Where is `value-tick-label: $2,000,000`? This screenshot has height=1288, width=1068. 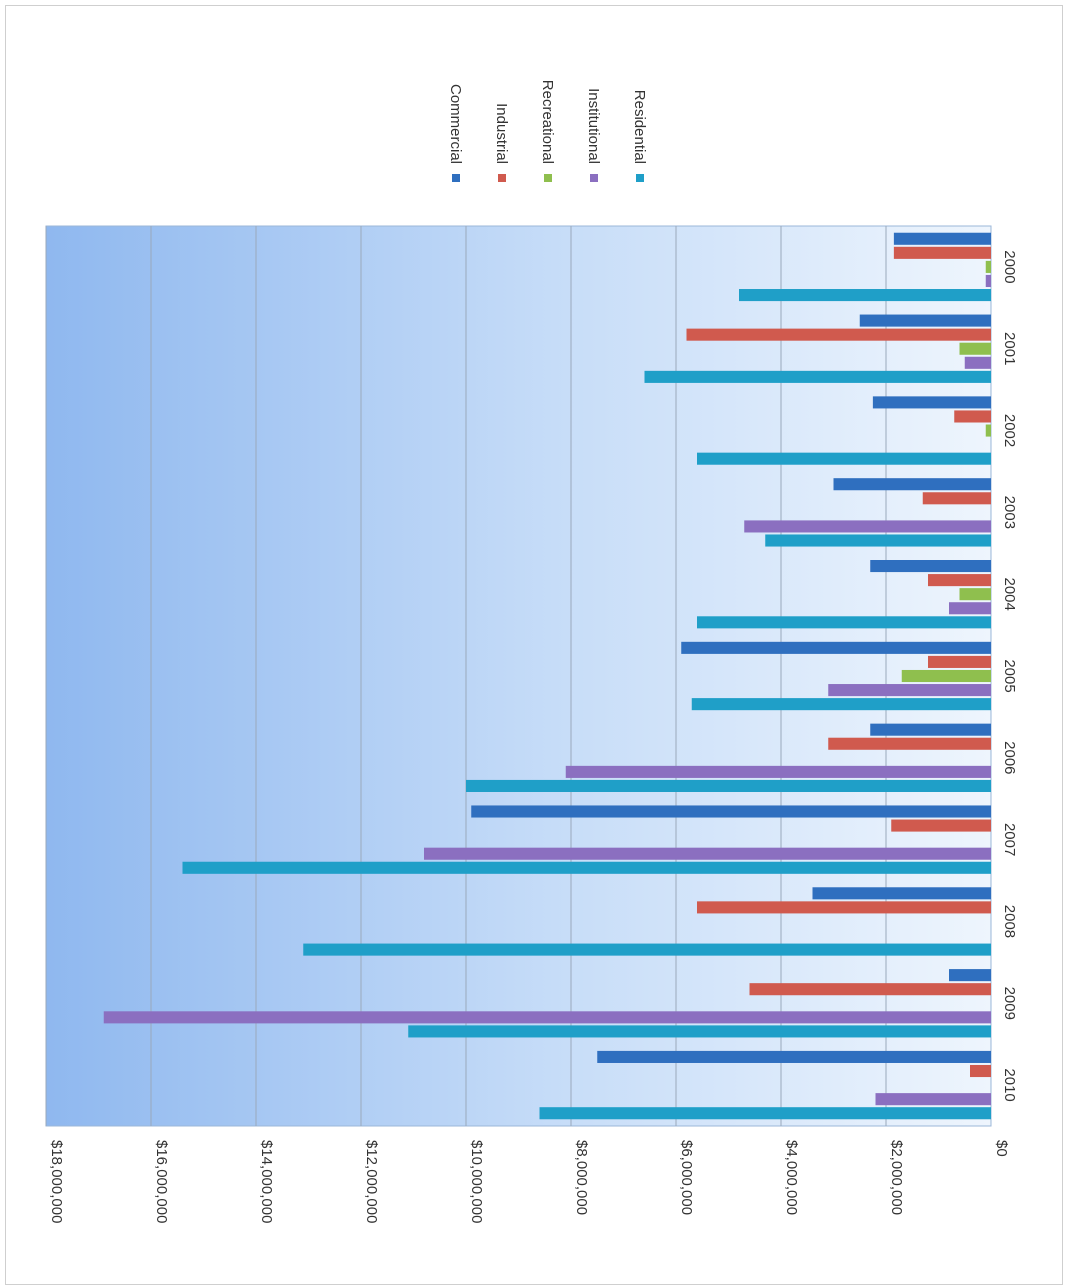 value-tick-label: $2,000,000 is located at coordinates (896, 1177).